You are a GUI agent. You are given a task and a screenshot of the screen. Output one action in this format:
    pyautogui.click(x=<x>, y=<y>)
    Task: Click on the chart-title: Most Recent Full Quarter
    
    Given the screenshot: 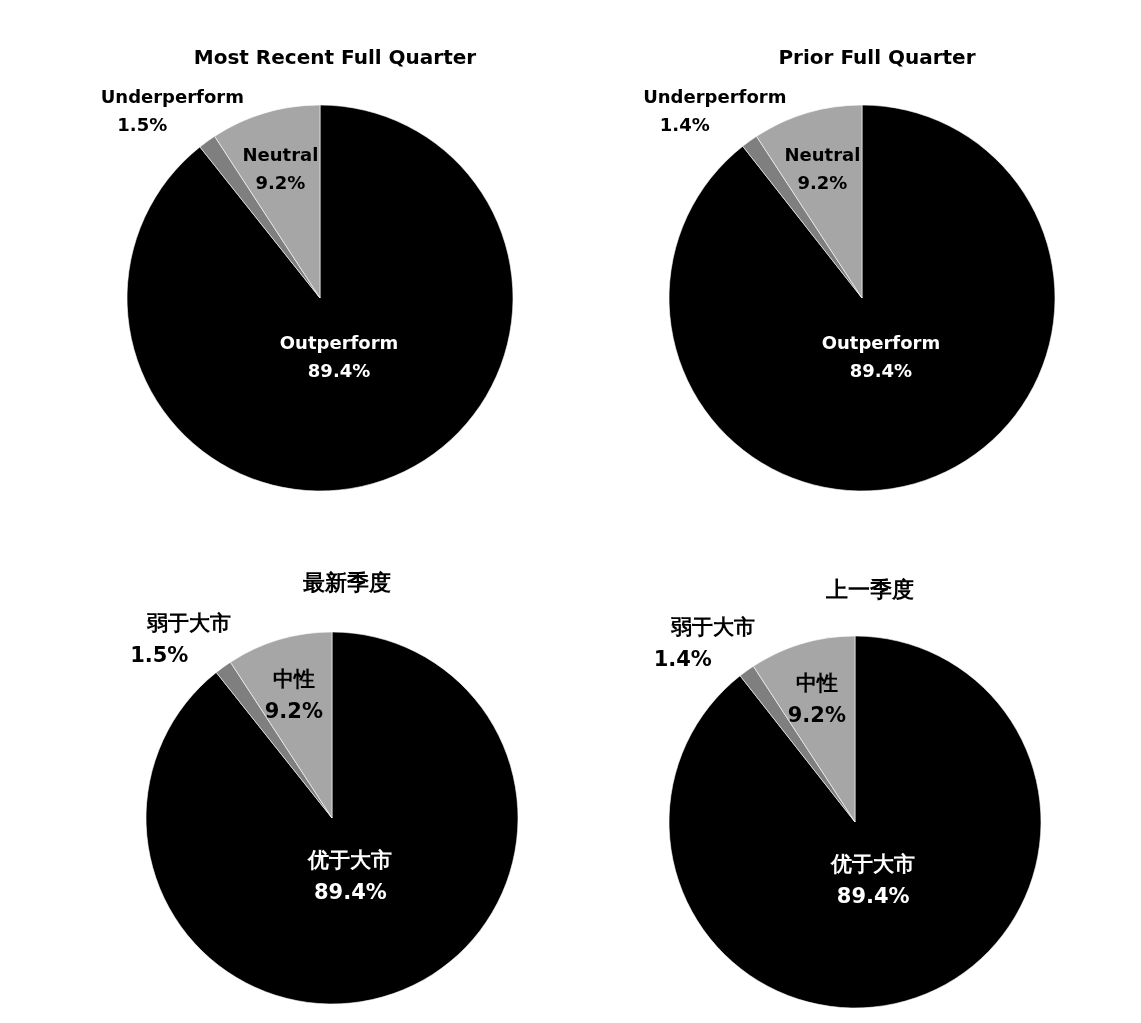 What is the action you would take?
    pyautogui.click(x=335, y=57)
    